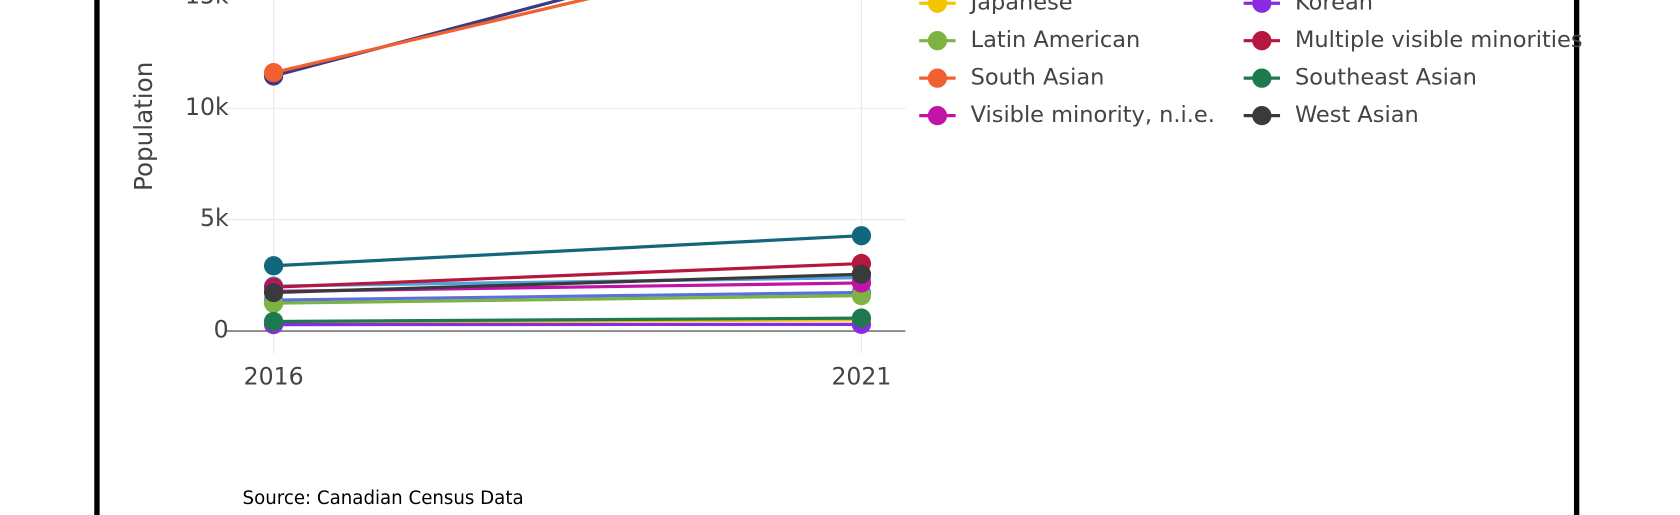 The width and height of the screenshot is (1680, 515). I want to click on legend-label: West Asian, so click(1357, 115).